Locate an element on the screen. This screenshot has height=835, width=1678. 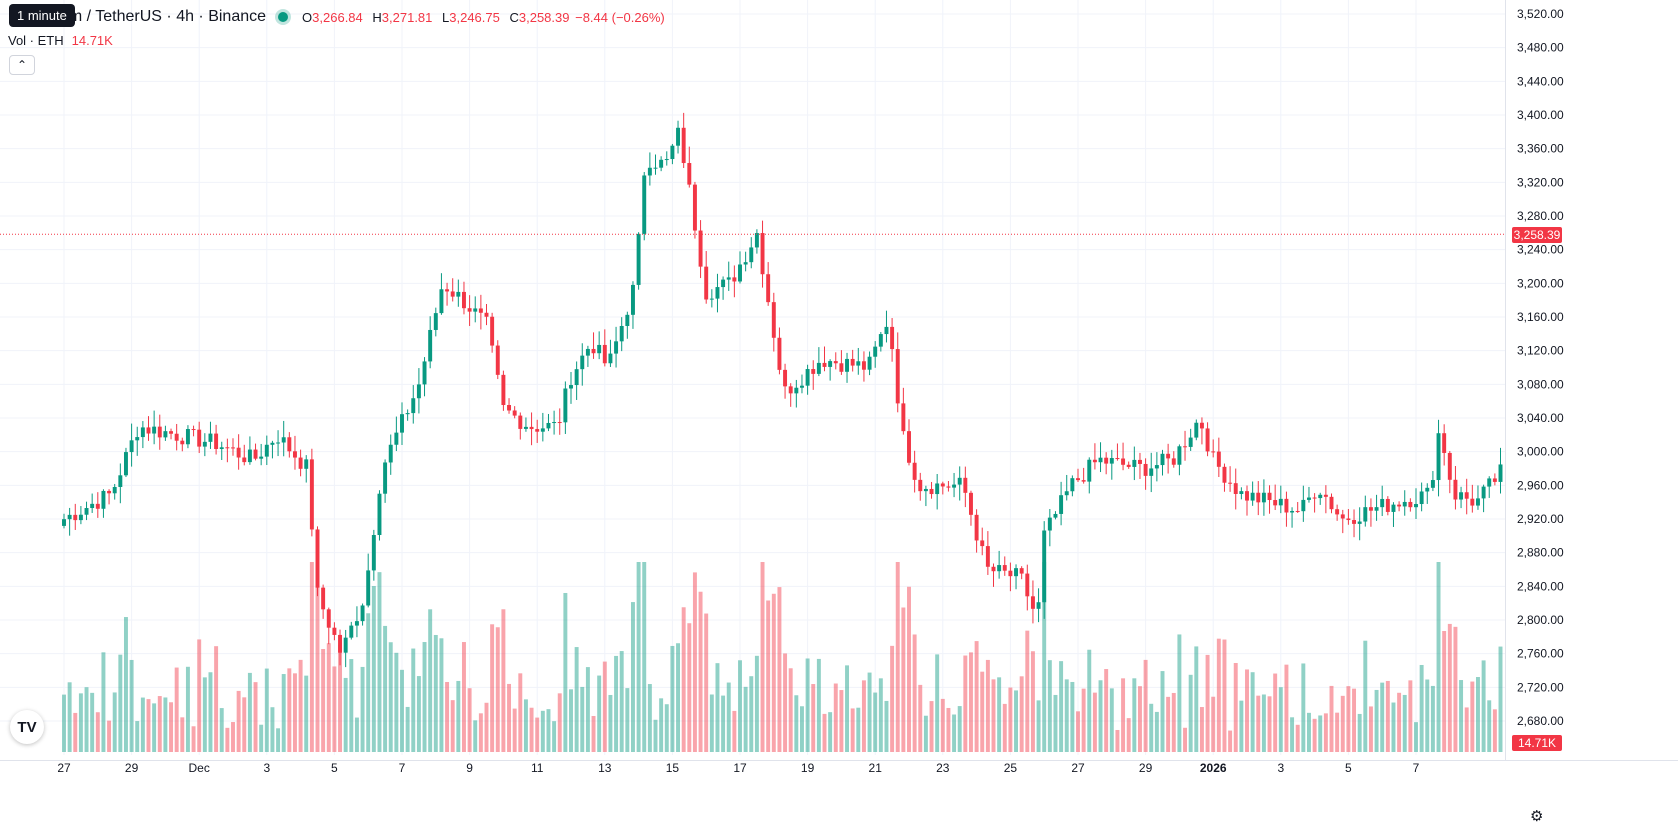
market-status-icon is located at coordinates (283, 17).